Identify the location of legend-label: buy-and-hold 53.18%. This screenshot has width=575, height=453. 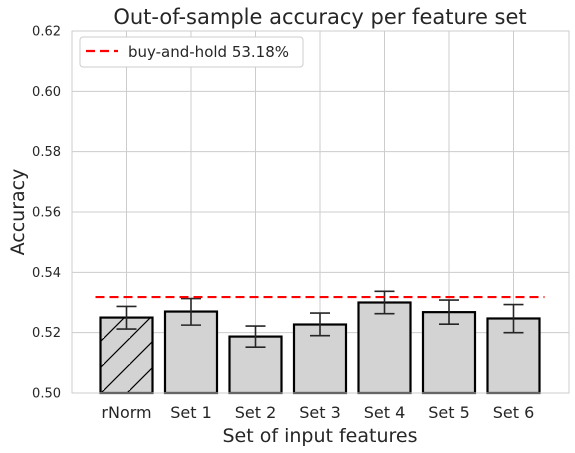
(208, 52).